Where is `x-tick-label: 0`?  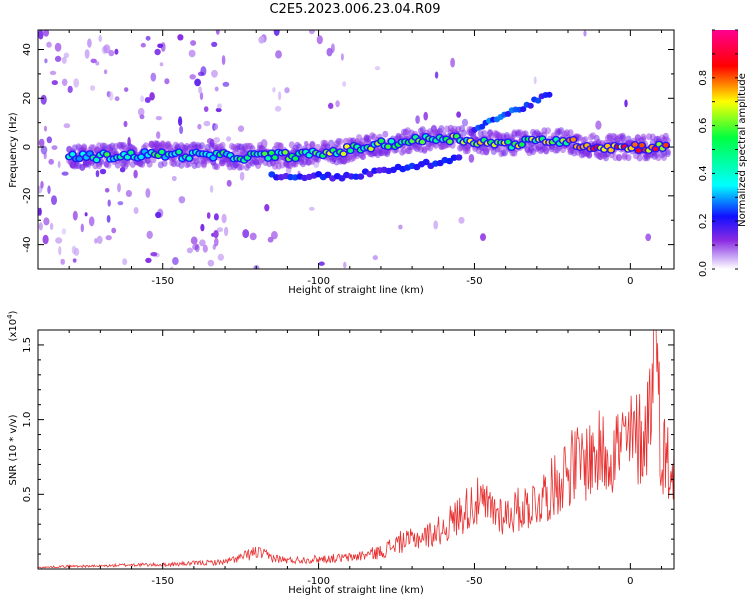
x-tick-label: 0 is located at coordinates (630, 581).